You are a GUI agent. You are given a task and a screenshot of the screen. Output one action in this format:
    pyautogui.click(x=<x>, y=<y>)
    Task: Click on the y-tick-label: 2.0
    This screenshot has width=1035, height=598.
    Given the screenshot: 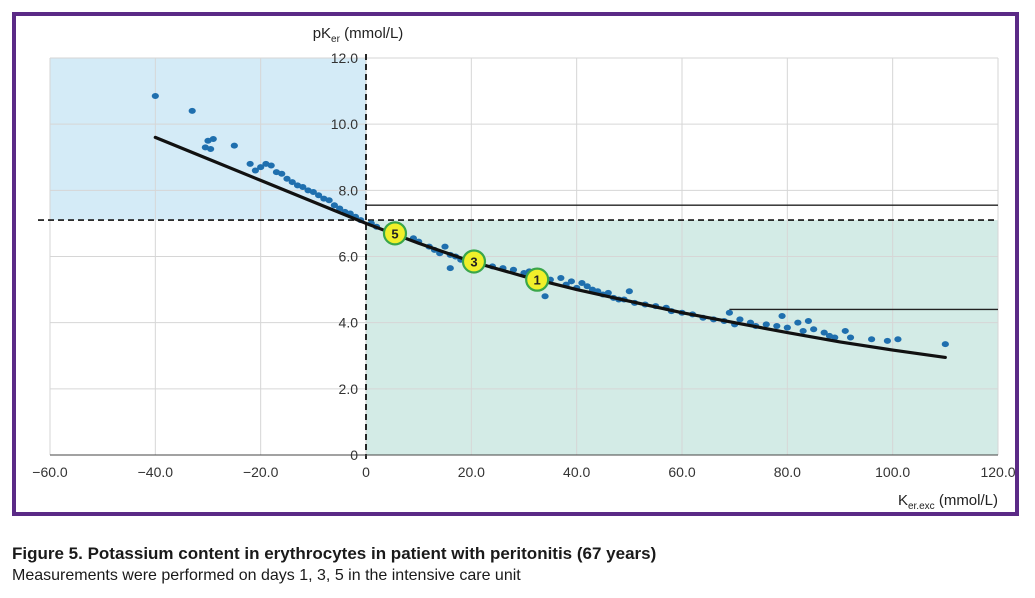 What is the action you would take?
    pyautogui.click(x=349, y=389)
    